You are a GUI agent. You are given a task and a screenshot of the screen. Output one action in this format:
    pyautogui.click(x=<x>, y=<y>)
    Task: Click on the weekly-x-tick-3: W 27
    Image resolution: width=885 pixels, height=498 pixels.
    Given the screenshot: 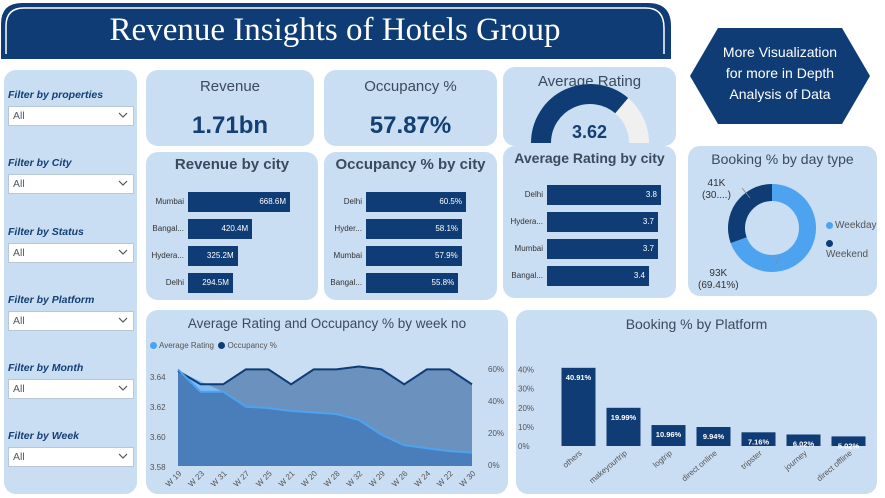 What is the action you would take?
    pyautogui.click(x=242, y=479)
    